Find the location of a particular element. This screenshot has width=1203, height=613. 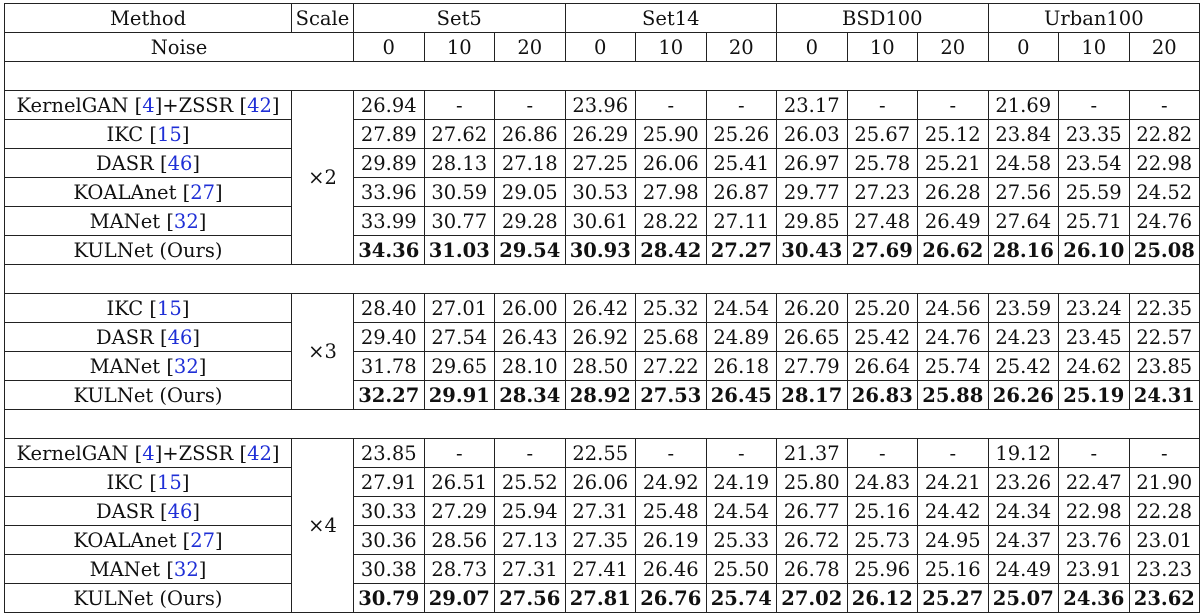

method-name: KOALAnet is located at coordinates (128, 192).